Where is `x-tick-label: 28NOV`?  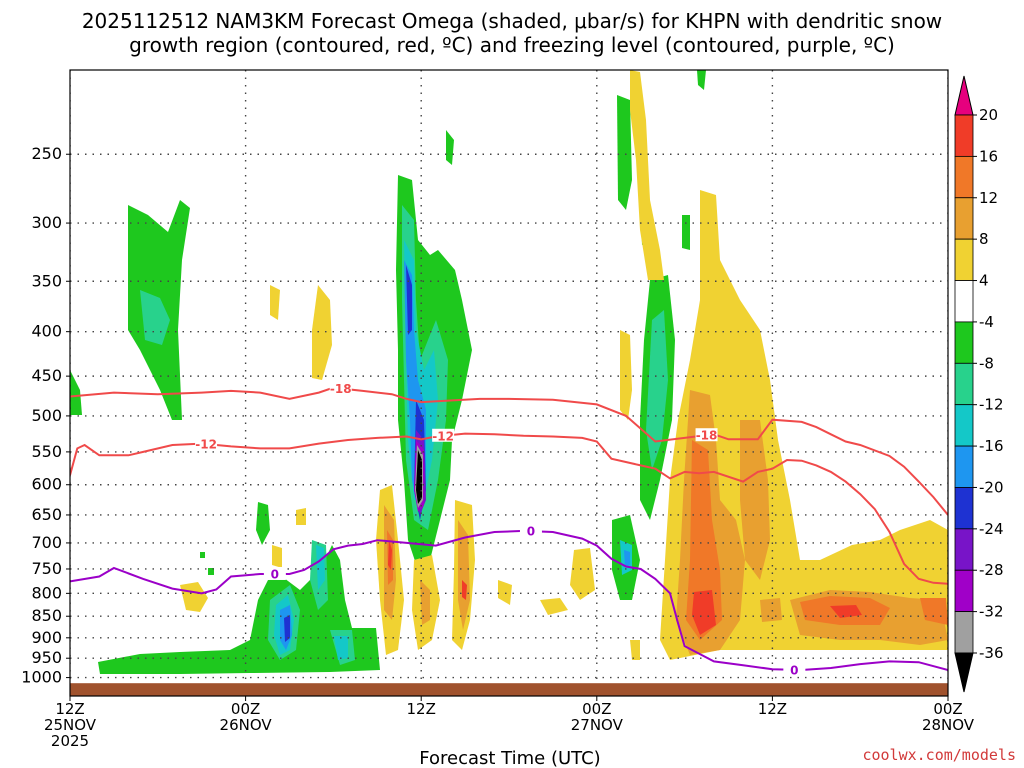 x-tick-label: 28NOV is located at coordinates (948, 725).